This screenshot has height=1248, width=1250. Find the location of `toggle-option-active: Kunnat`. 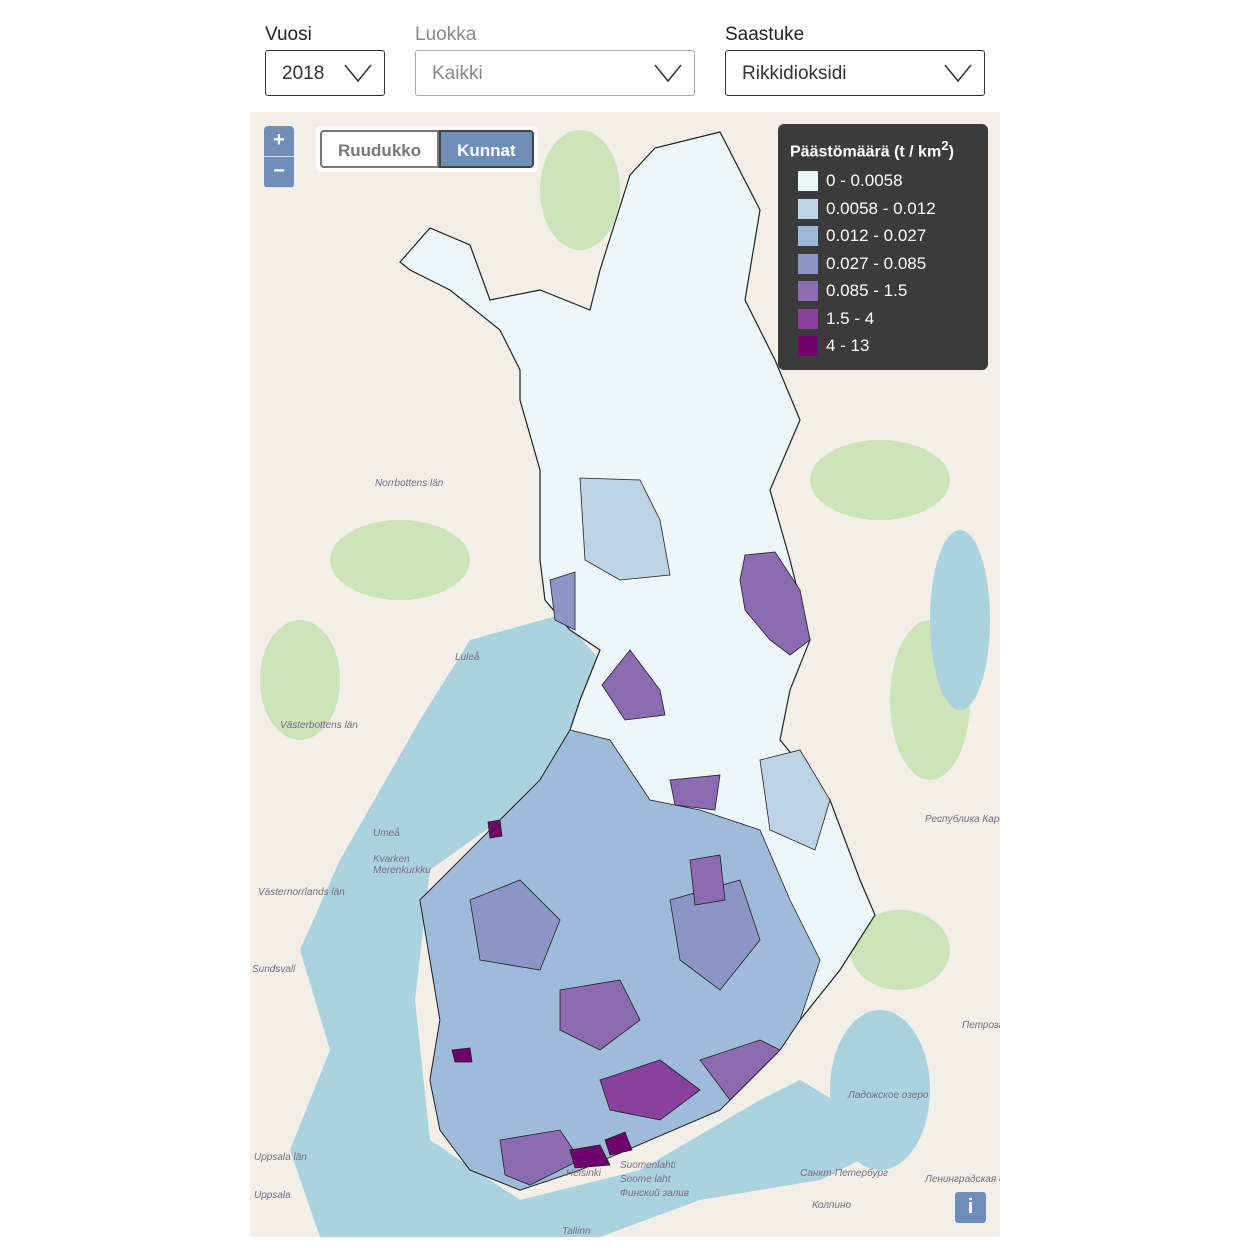

toggle-option-active: Kunnat is located at coordinates (486, 149).